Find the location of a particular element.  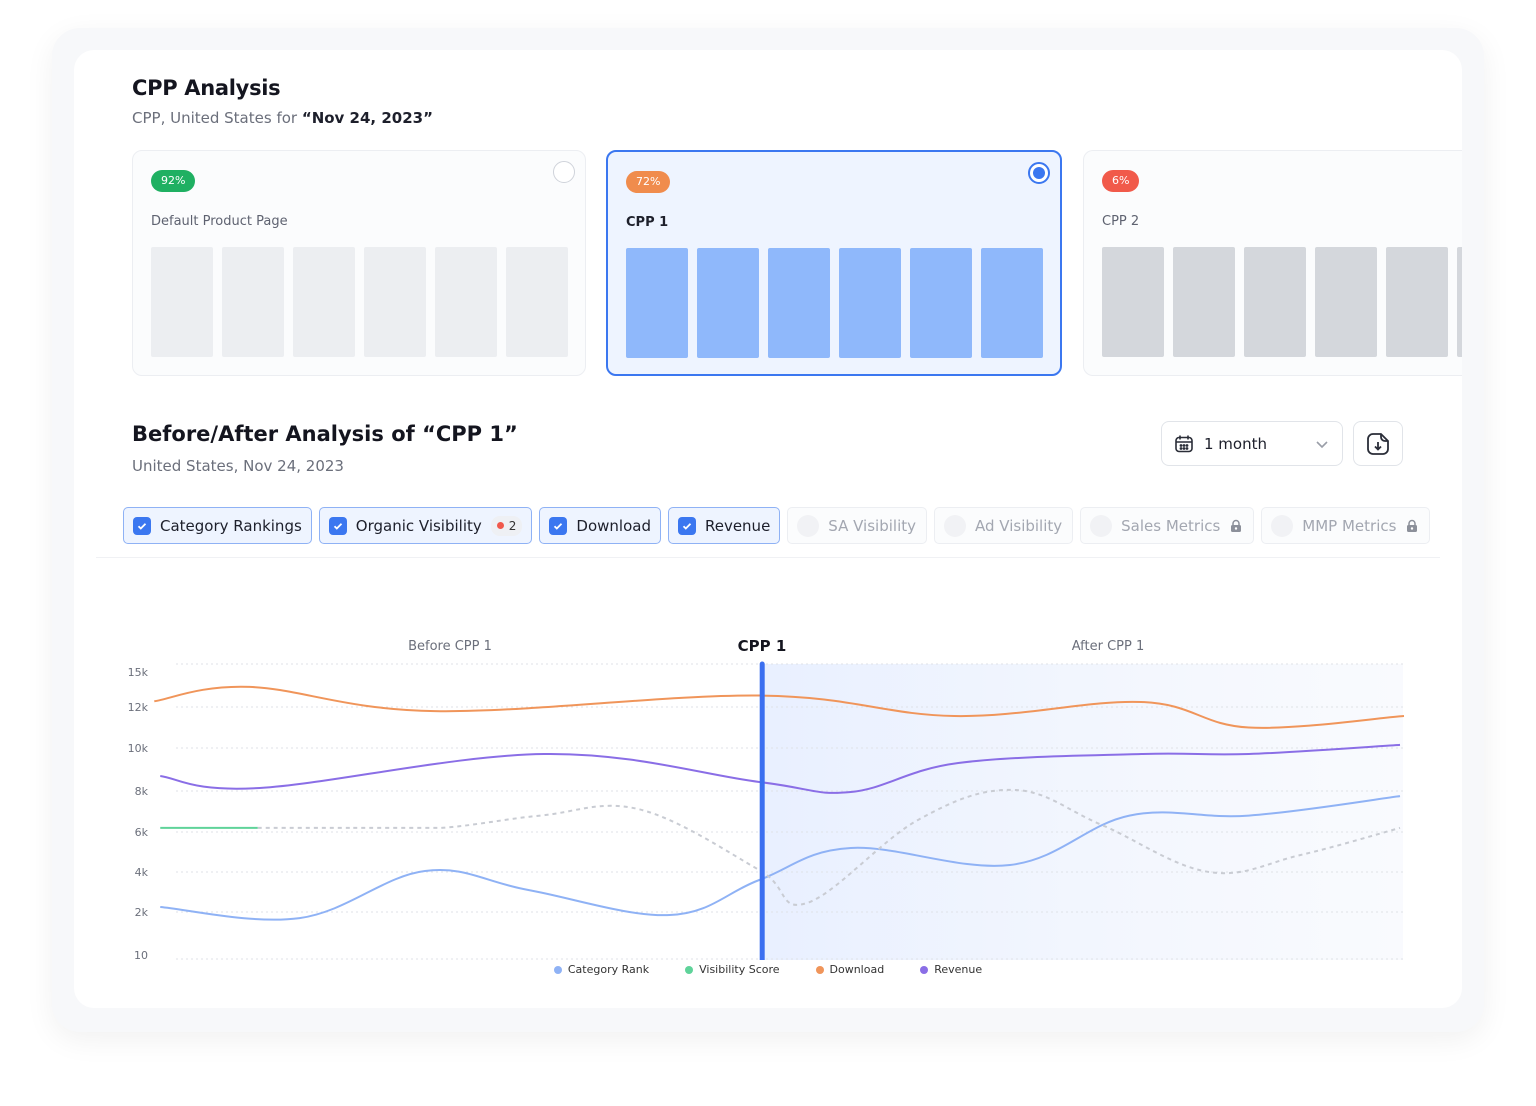

legend-item: Revenue is located at coordinates (951, 969).